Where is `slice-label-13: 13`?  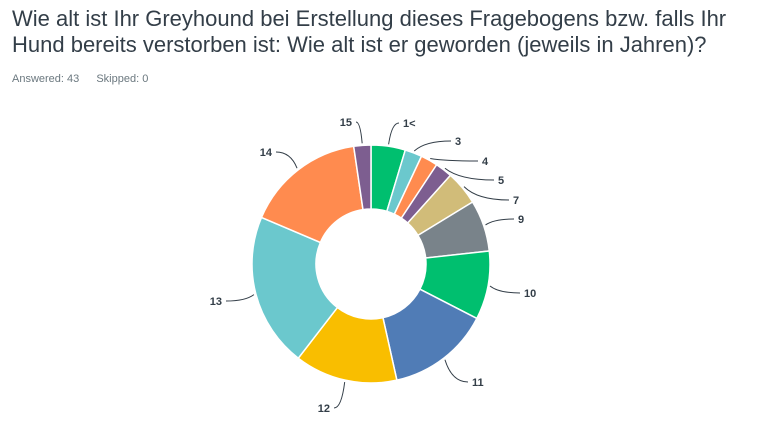 slice-label-13: 13 is located at coordinates (216, 302).